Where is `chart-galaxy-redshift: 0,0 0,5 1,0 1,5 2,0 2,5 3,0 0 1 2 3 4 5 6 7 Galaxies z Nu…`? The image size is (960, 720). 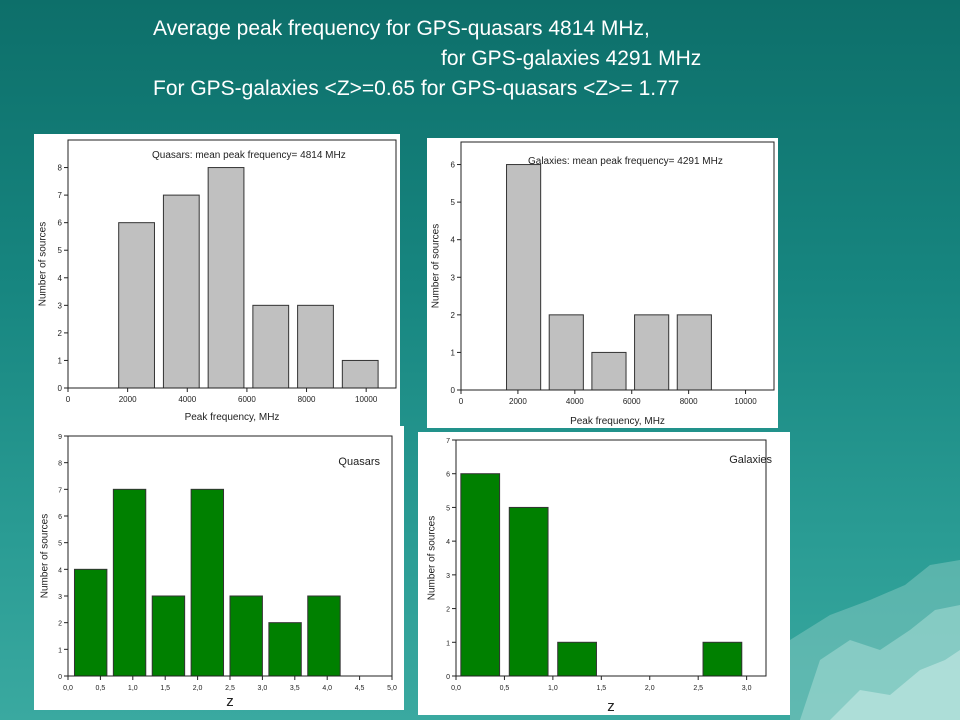
chart-galaxy-redshift: 0,0 0,5 1,0 1,5 2,0 2,5 3,0 0 1 2 3 4 5 6 7 Galaxies z Nu… is located at coordinates (600, 576).